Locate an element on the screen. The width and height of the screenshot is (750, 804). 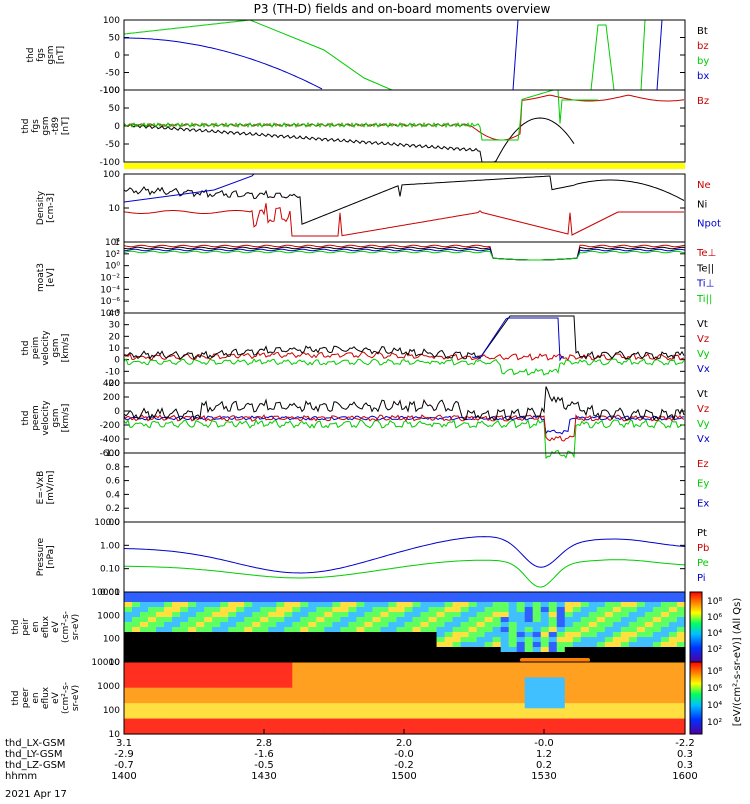
x-axis-value: 1600 is located at coordinates (684, 776).